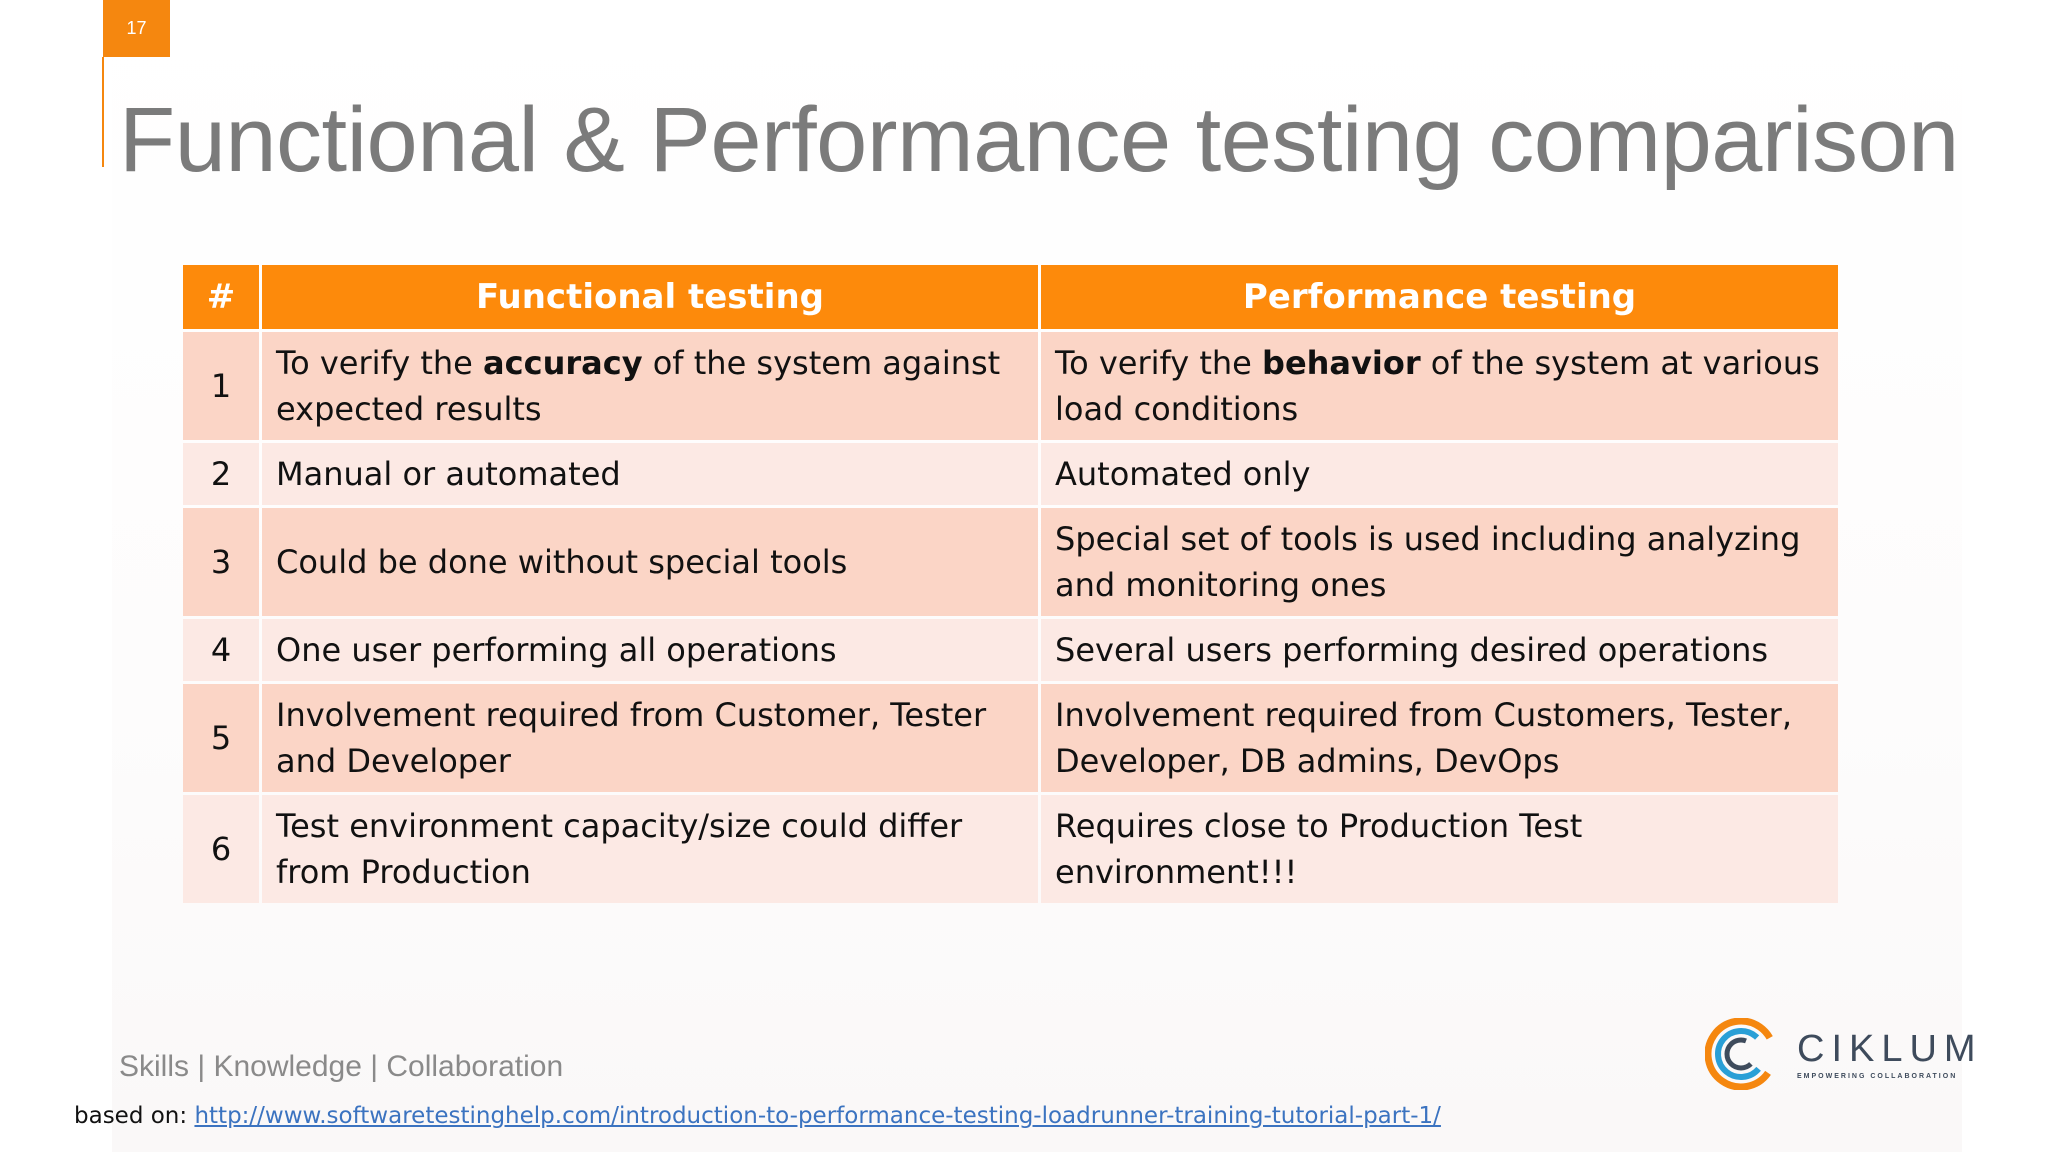 The width and height of the screenshot is (2048, 1152). Describe the element at coordinates (103, 112) in the screenshot. I see `accent-line` at that location.